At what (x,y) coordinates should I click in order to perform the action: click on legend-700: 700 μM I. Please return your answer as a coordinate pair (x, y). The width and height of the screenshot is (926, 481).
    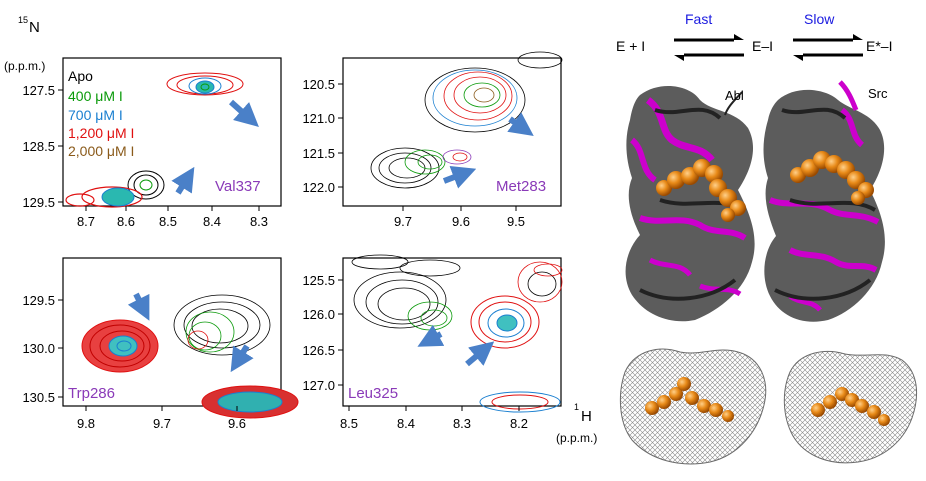
    Looking at the image, I should click on (95, 115).